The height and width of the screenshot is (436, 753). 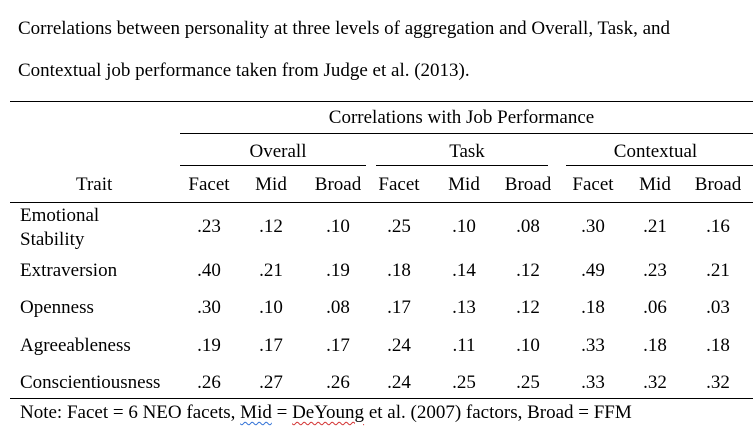 I want to click on trait-label: Agreeableness, so click(x=75, y=345).